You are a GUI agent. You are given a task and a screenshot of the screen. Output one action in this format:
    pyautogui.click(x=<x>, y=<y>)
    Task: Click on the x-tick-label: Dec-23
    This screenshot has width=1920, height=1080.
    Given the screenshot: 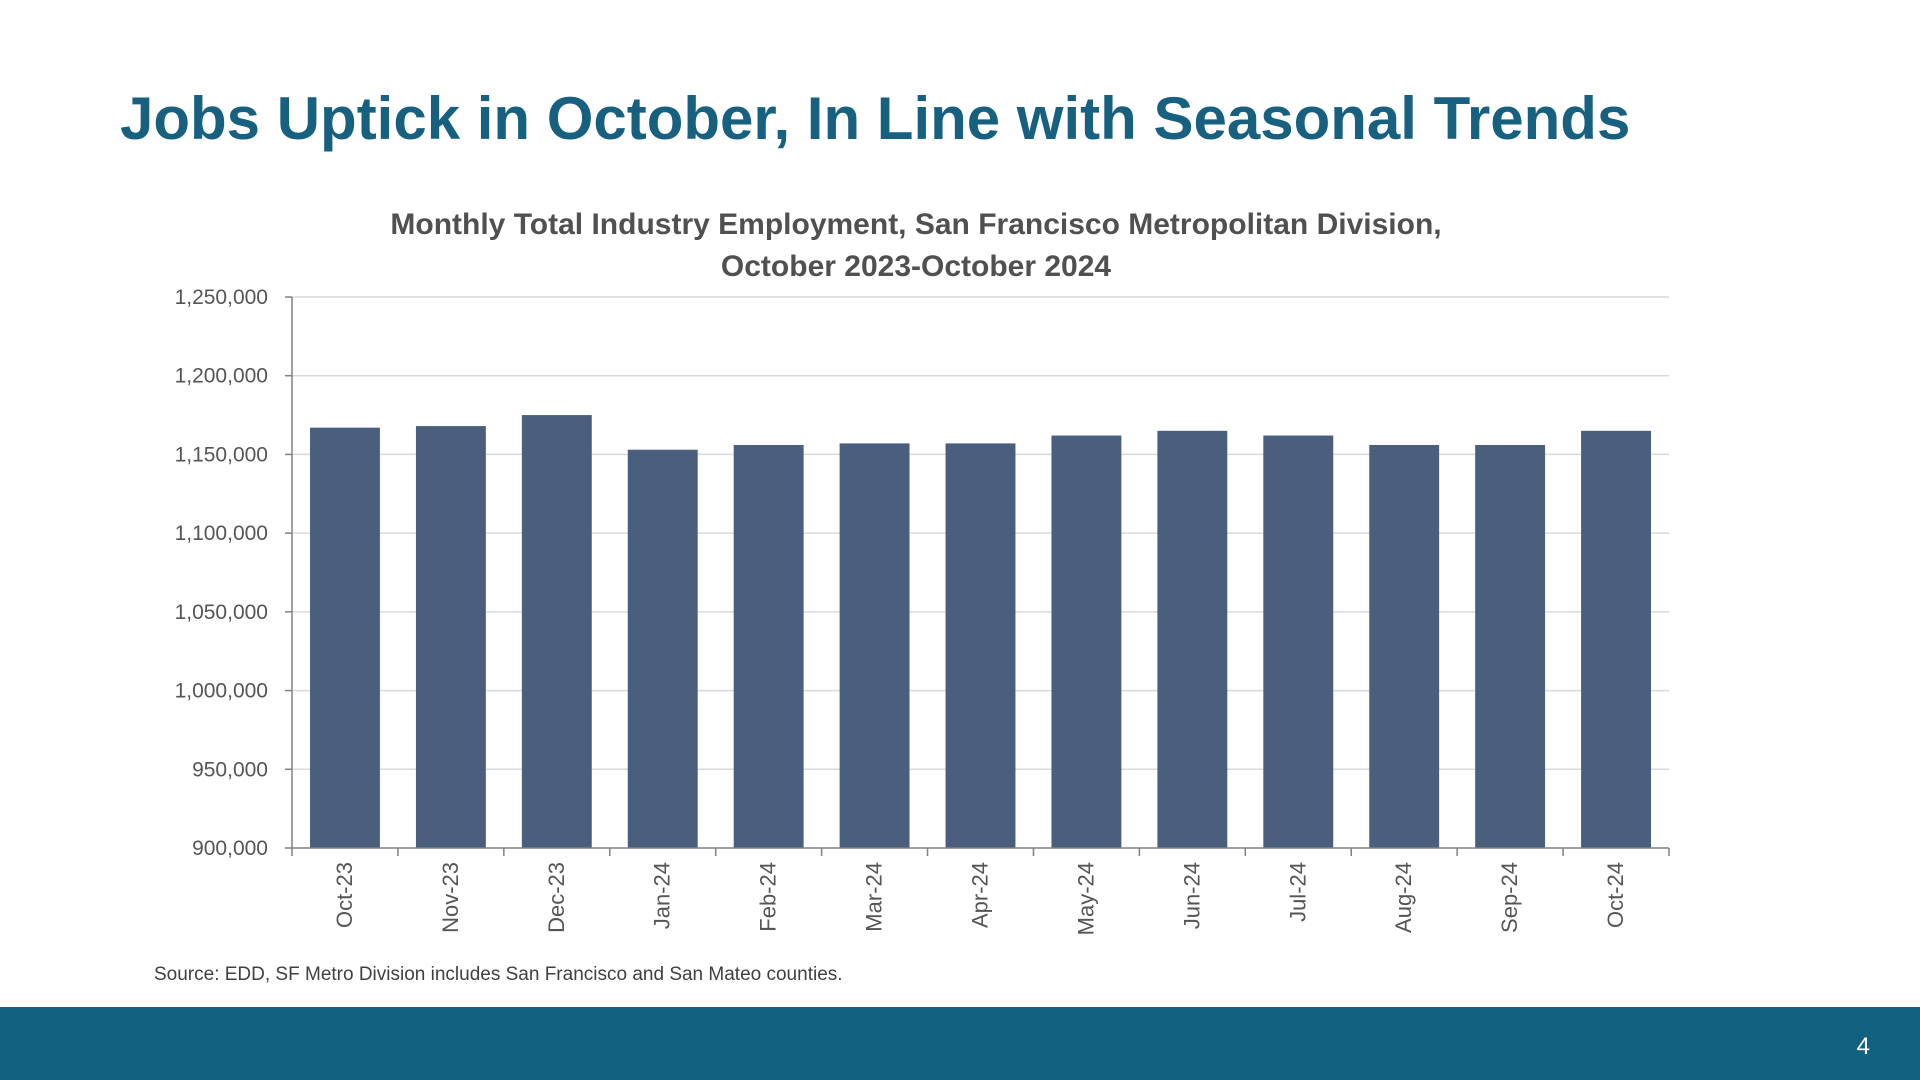 What is the action you would take?
    pyautogui.click(x=556, y=897)
    